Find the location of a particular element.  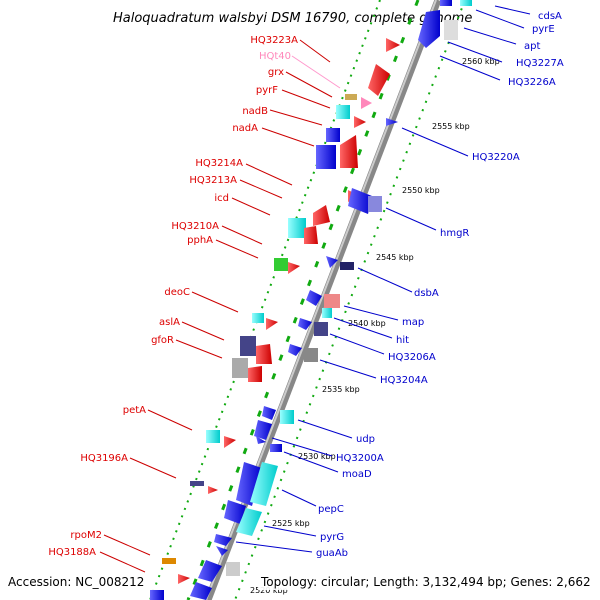

gene-peta-cyan is located at coordinates (213, 436).